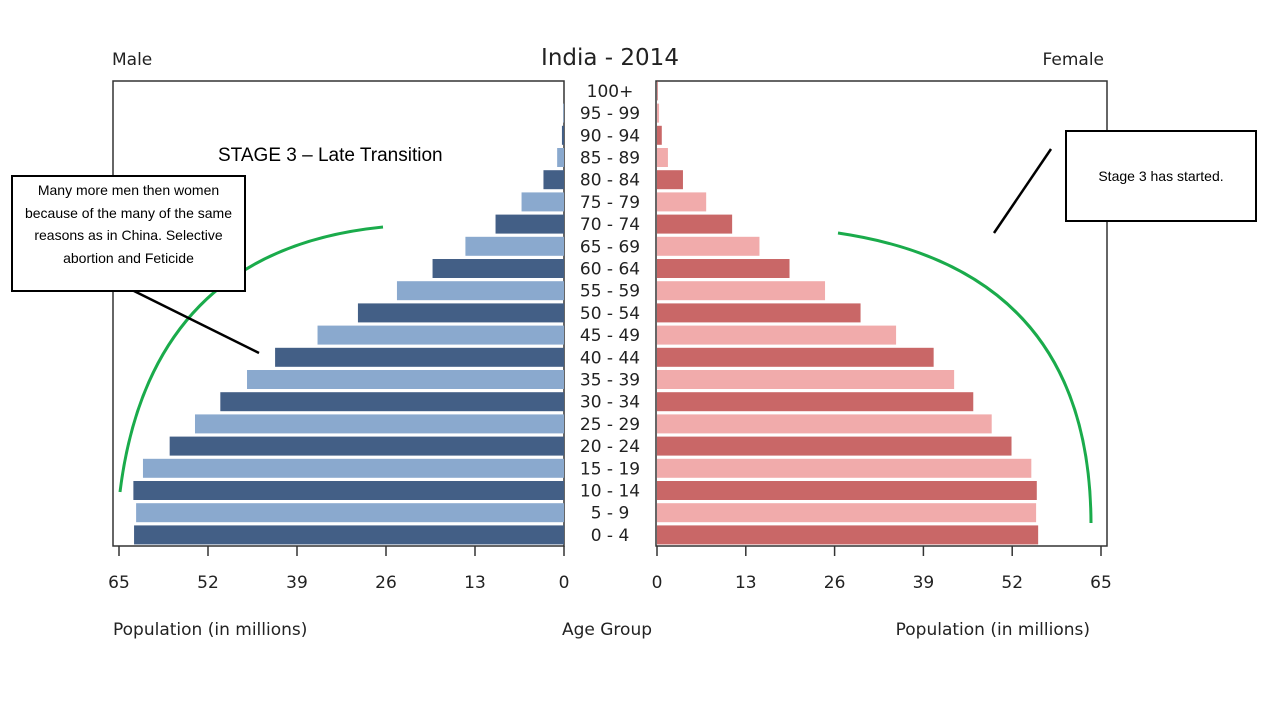 Image resolution: width=1280 pixels, height=720 pixels. Describe the element at coordinates (1022, 191) in the screenshot. I see `right-callout-pointer` at that location.